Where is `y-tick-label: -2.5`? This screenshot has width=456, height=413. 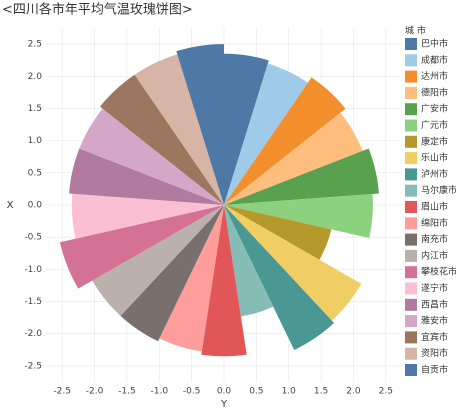
y-tick-label: -2.5 is located at coordinates (33, 366).